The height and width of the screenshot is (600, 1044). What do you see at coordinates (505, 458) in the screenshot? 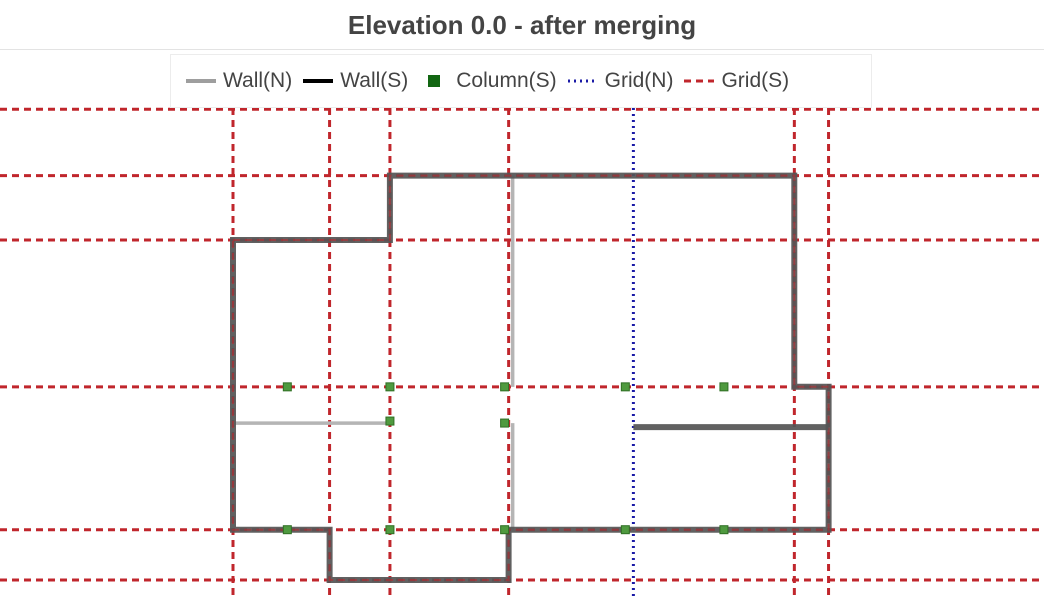
I see `column-layer` at bounding box center [505, 458].